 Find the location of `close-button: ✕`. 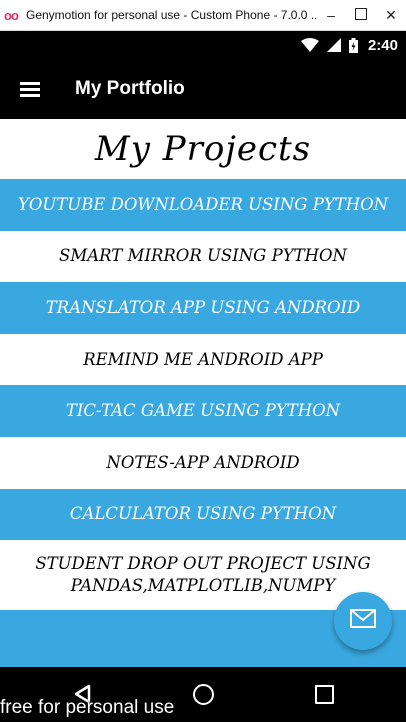

close-button: ✕ is located at coordinates (391, 14).